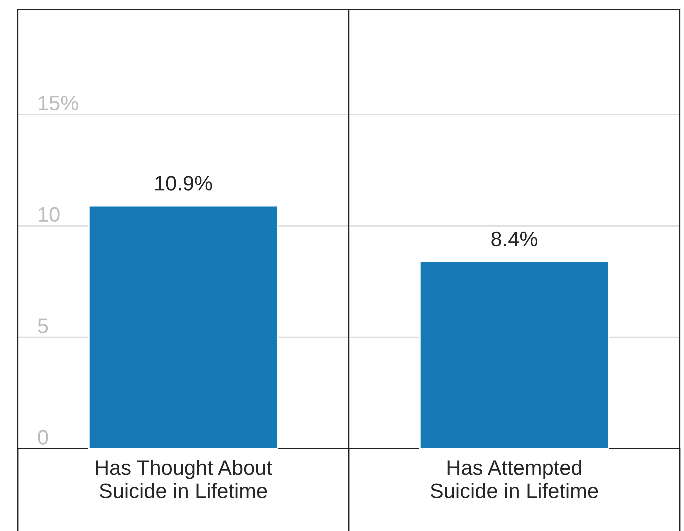  Describe the element at coordinates (184, 479) in the screenshot. I see `x-tick-label: Has Thought About Suicide in Lifetime` at that location.